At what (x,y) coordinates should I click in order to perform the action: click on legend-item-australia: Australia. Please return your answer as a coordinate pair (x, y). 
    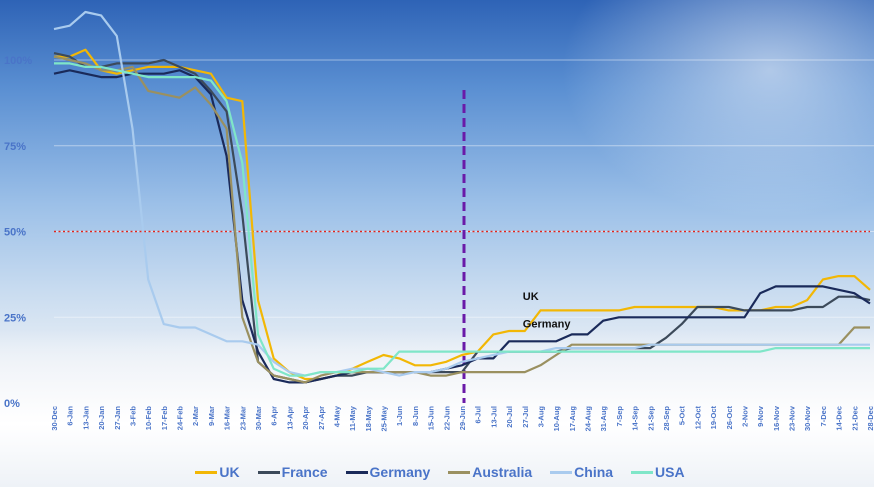
    Looking at the image, I should click on (490, 472).